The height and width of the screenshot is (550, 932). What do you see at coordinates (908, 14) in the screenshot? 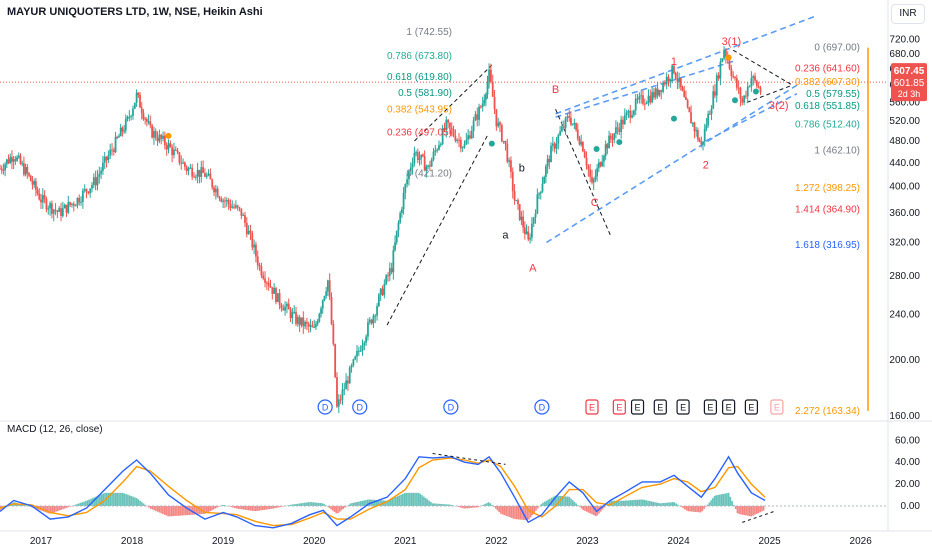
I see `currency-button: INR` at bounding box center [908, 14].